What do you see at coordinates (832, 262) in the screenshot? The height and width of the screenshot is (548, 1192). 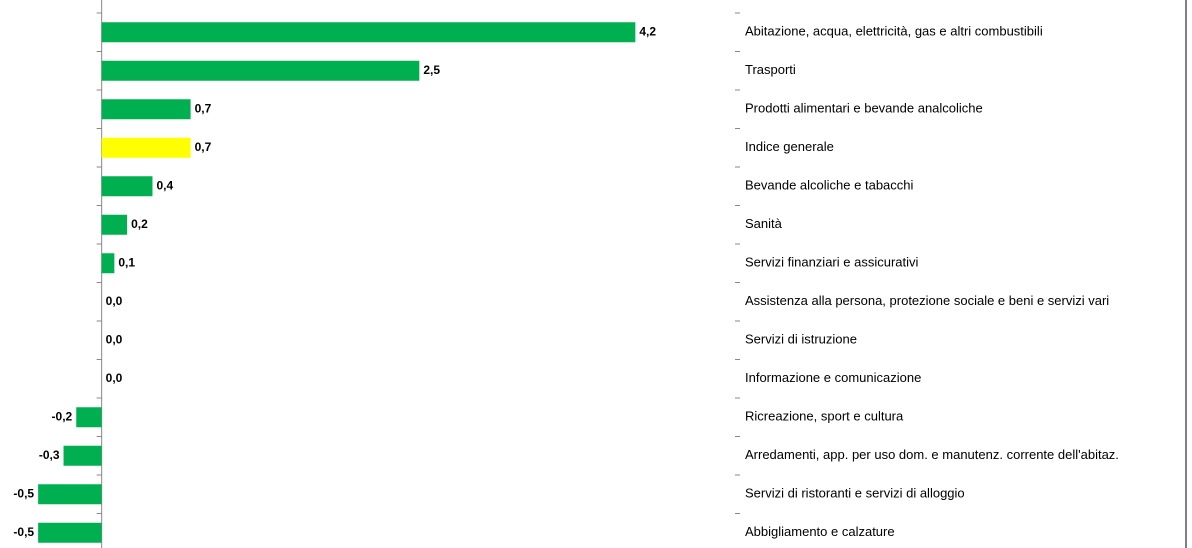 I see `category-label: Servizi finanziari e assicurativi` at bounding box center [832, 262].